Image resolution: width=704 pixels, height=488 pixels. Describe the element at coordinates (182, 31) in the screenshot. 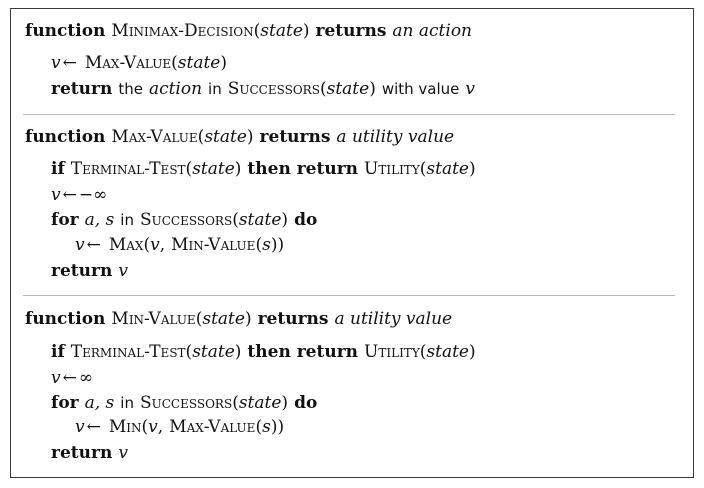

I see `function-name: Minimax-Decision` at that location.